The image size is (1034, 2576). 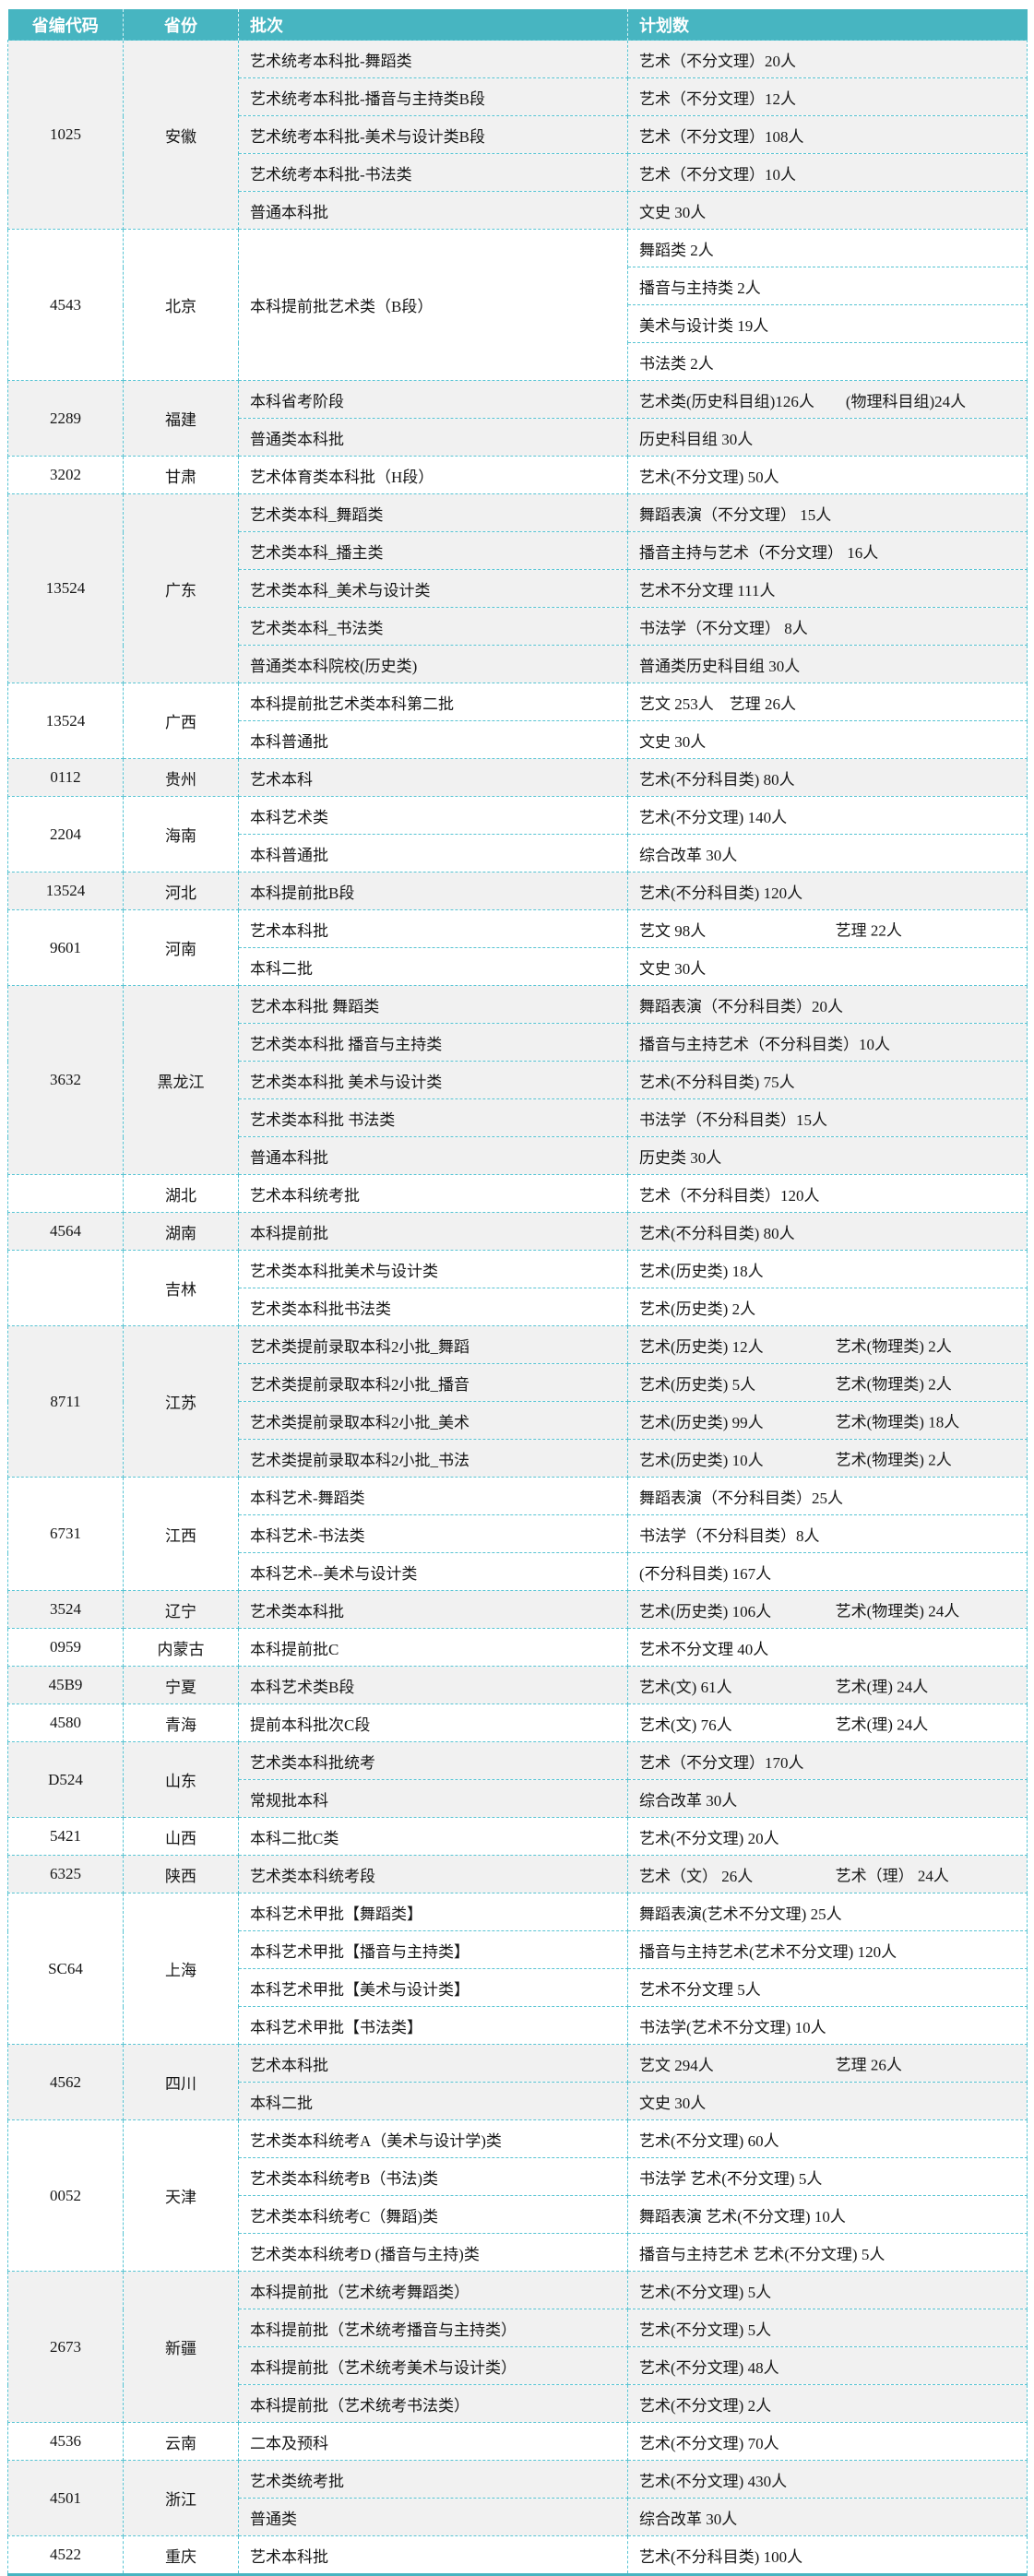 What do you see at coordinates (518, 2328) in the screenshot?
I see `table-row: 本科提前批（艺术统考播音与主持类） 艺术(不分文理) 5人` at bounding box center [518, 2328].